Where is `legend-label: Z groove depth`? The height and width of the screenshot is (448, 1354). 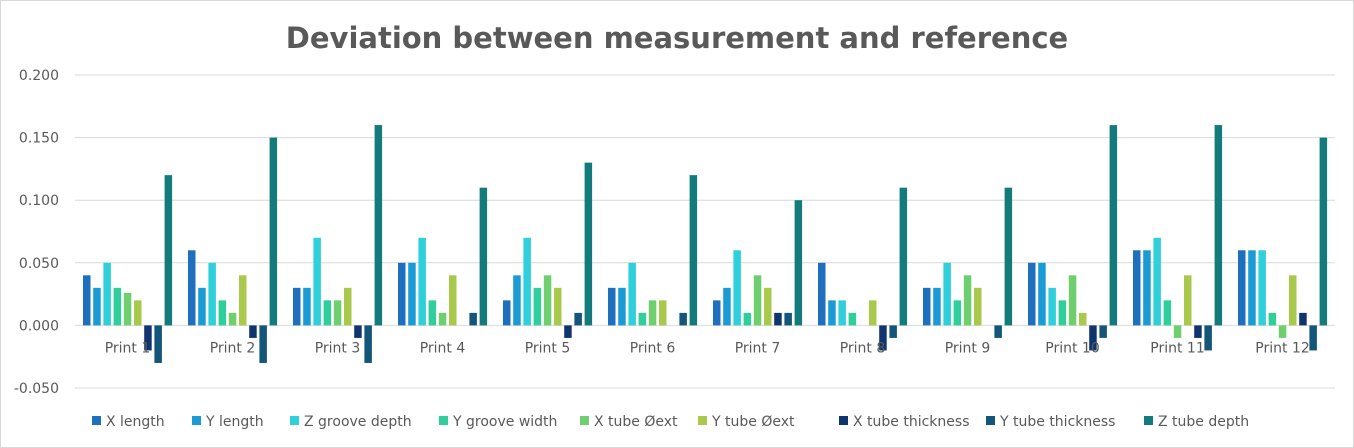 legend-label: Z groove depth is located at coordinates (358, 422).